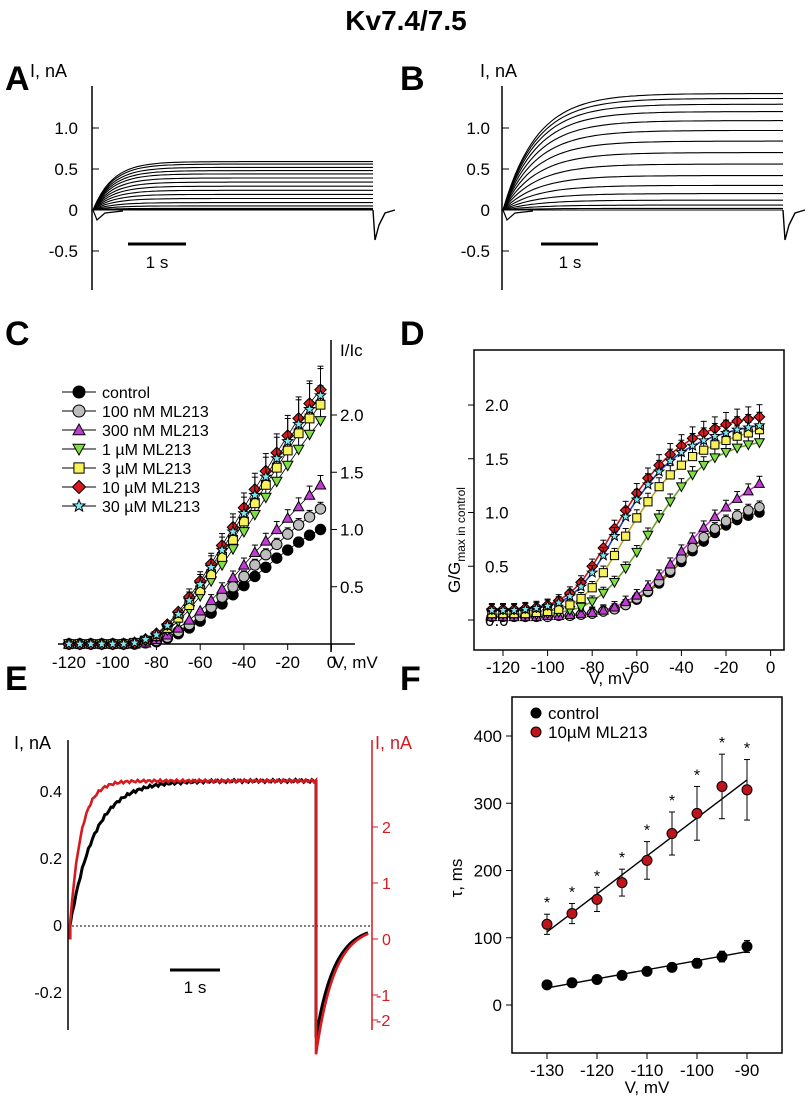 This screenshot has height=1108, width=812. What do you see at coordinates (48, 993) in the screenshot?
I see `panel-e-y-tick-left: -0.2` at bounding box center [48, 993].